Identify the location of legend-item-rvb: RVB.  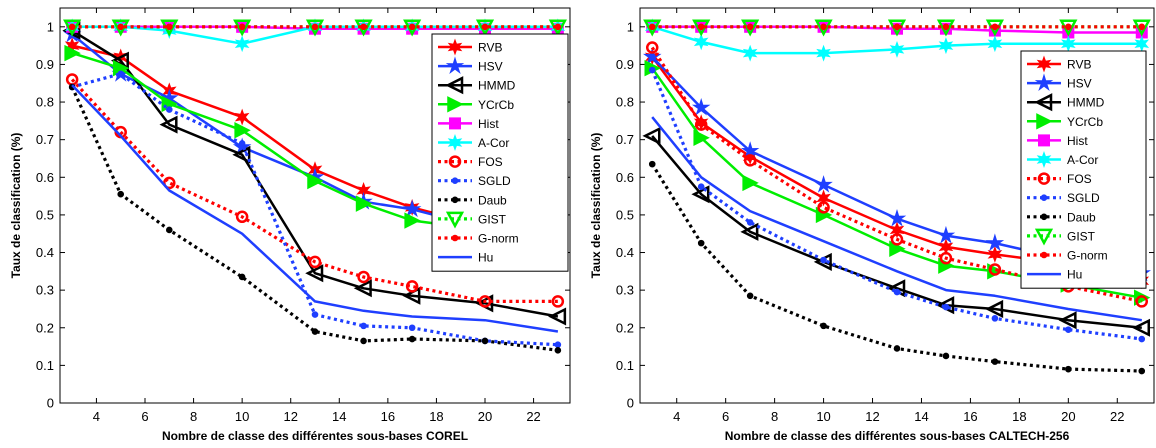
(470, 47).